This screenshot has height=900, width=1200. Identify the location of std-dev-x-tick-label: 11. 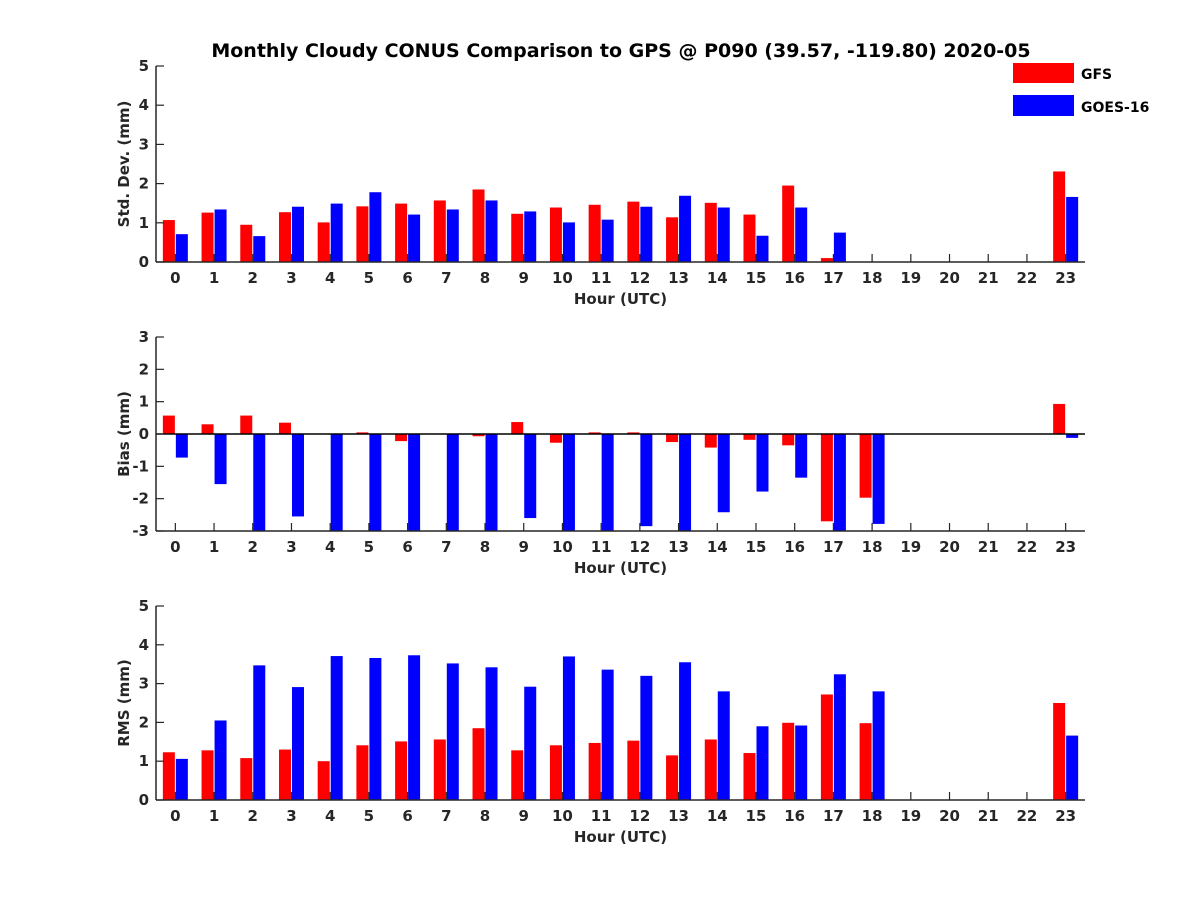
(601, 278).